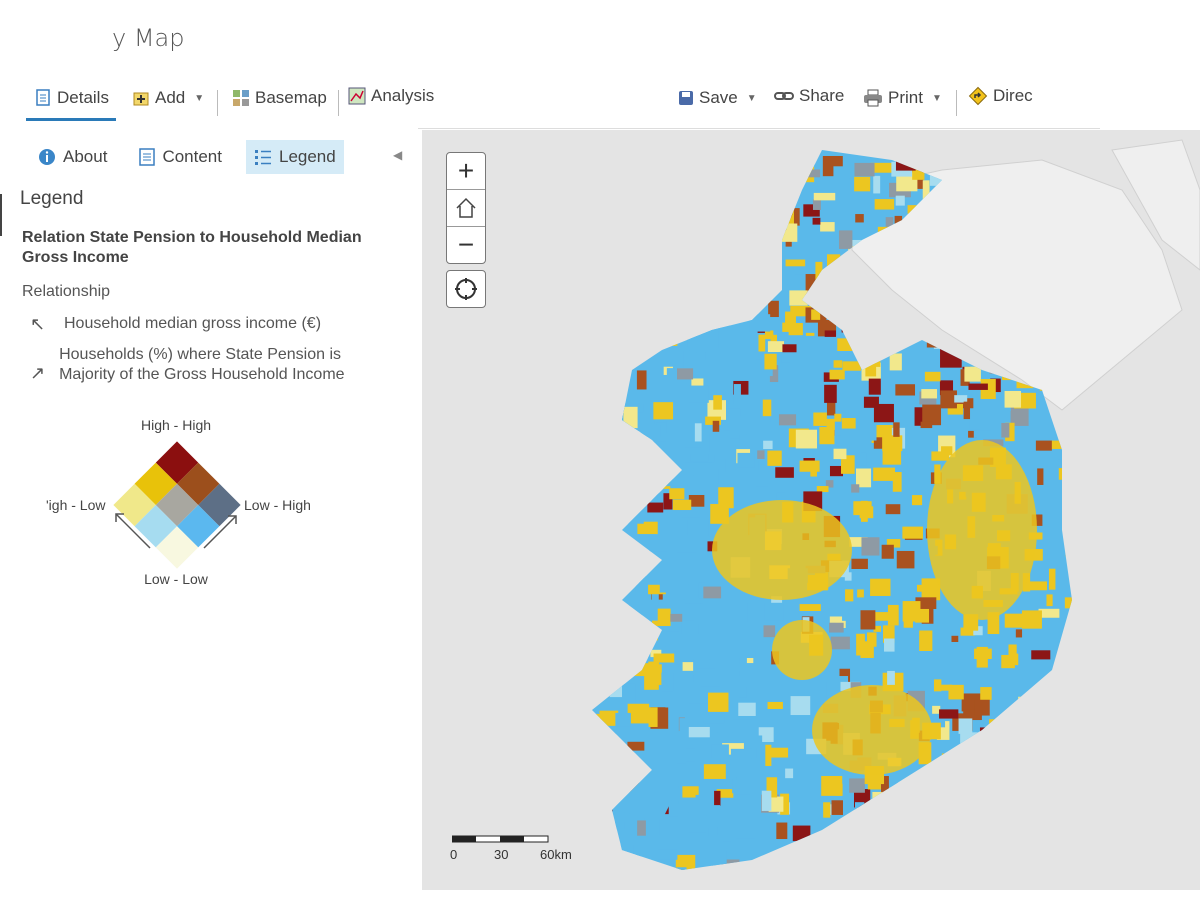  What do you see at coordinates (279, 98) in the screenshot?
I see `basemap-button: Basemap` at bounding box center [279, 98].